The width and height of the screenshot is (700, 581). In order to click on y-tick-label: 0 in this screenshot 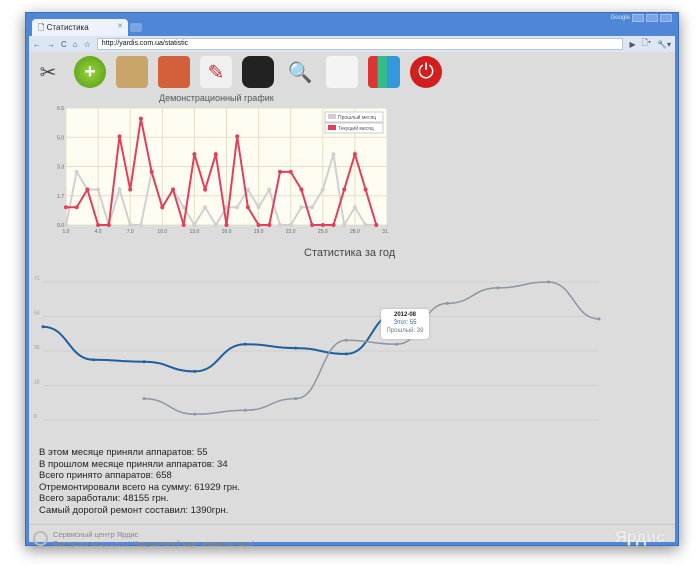, I will do `click(35, 417)`.